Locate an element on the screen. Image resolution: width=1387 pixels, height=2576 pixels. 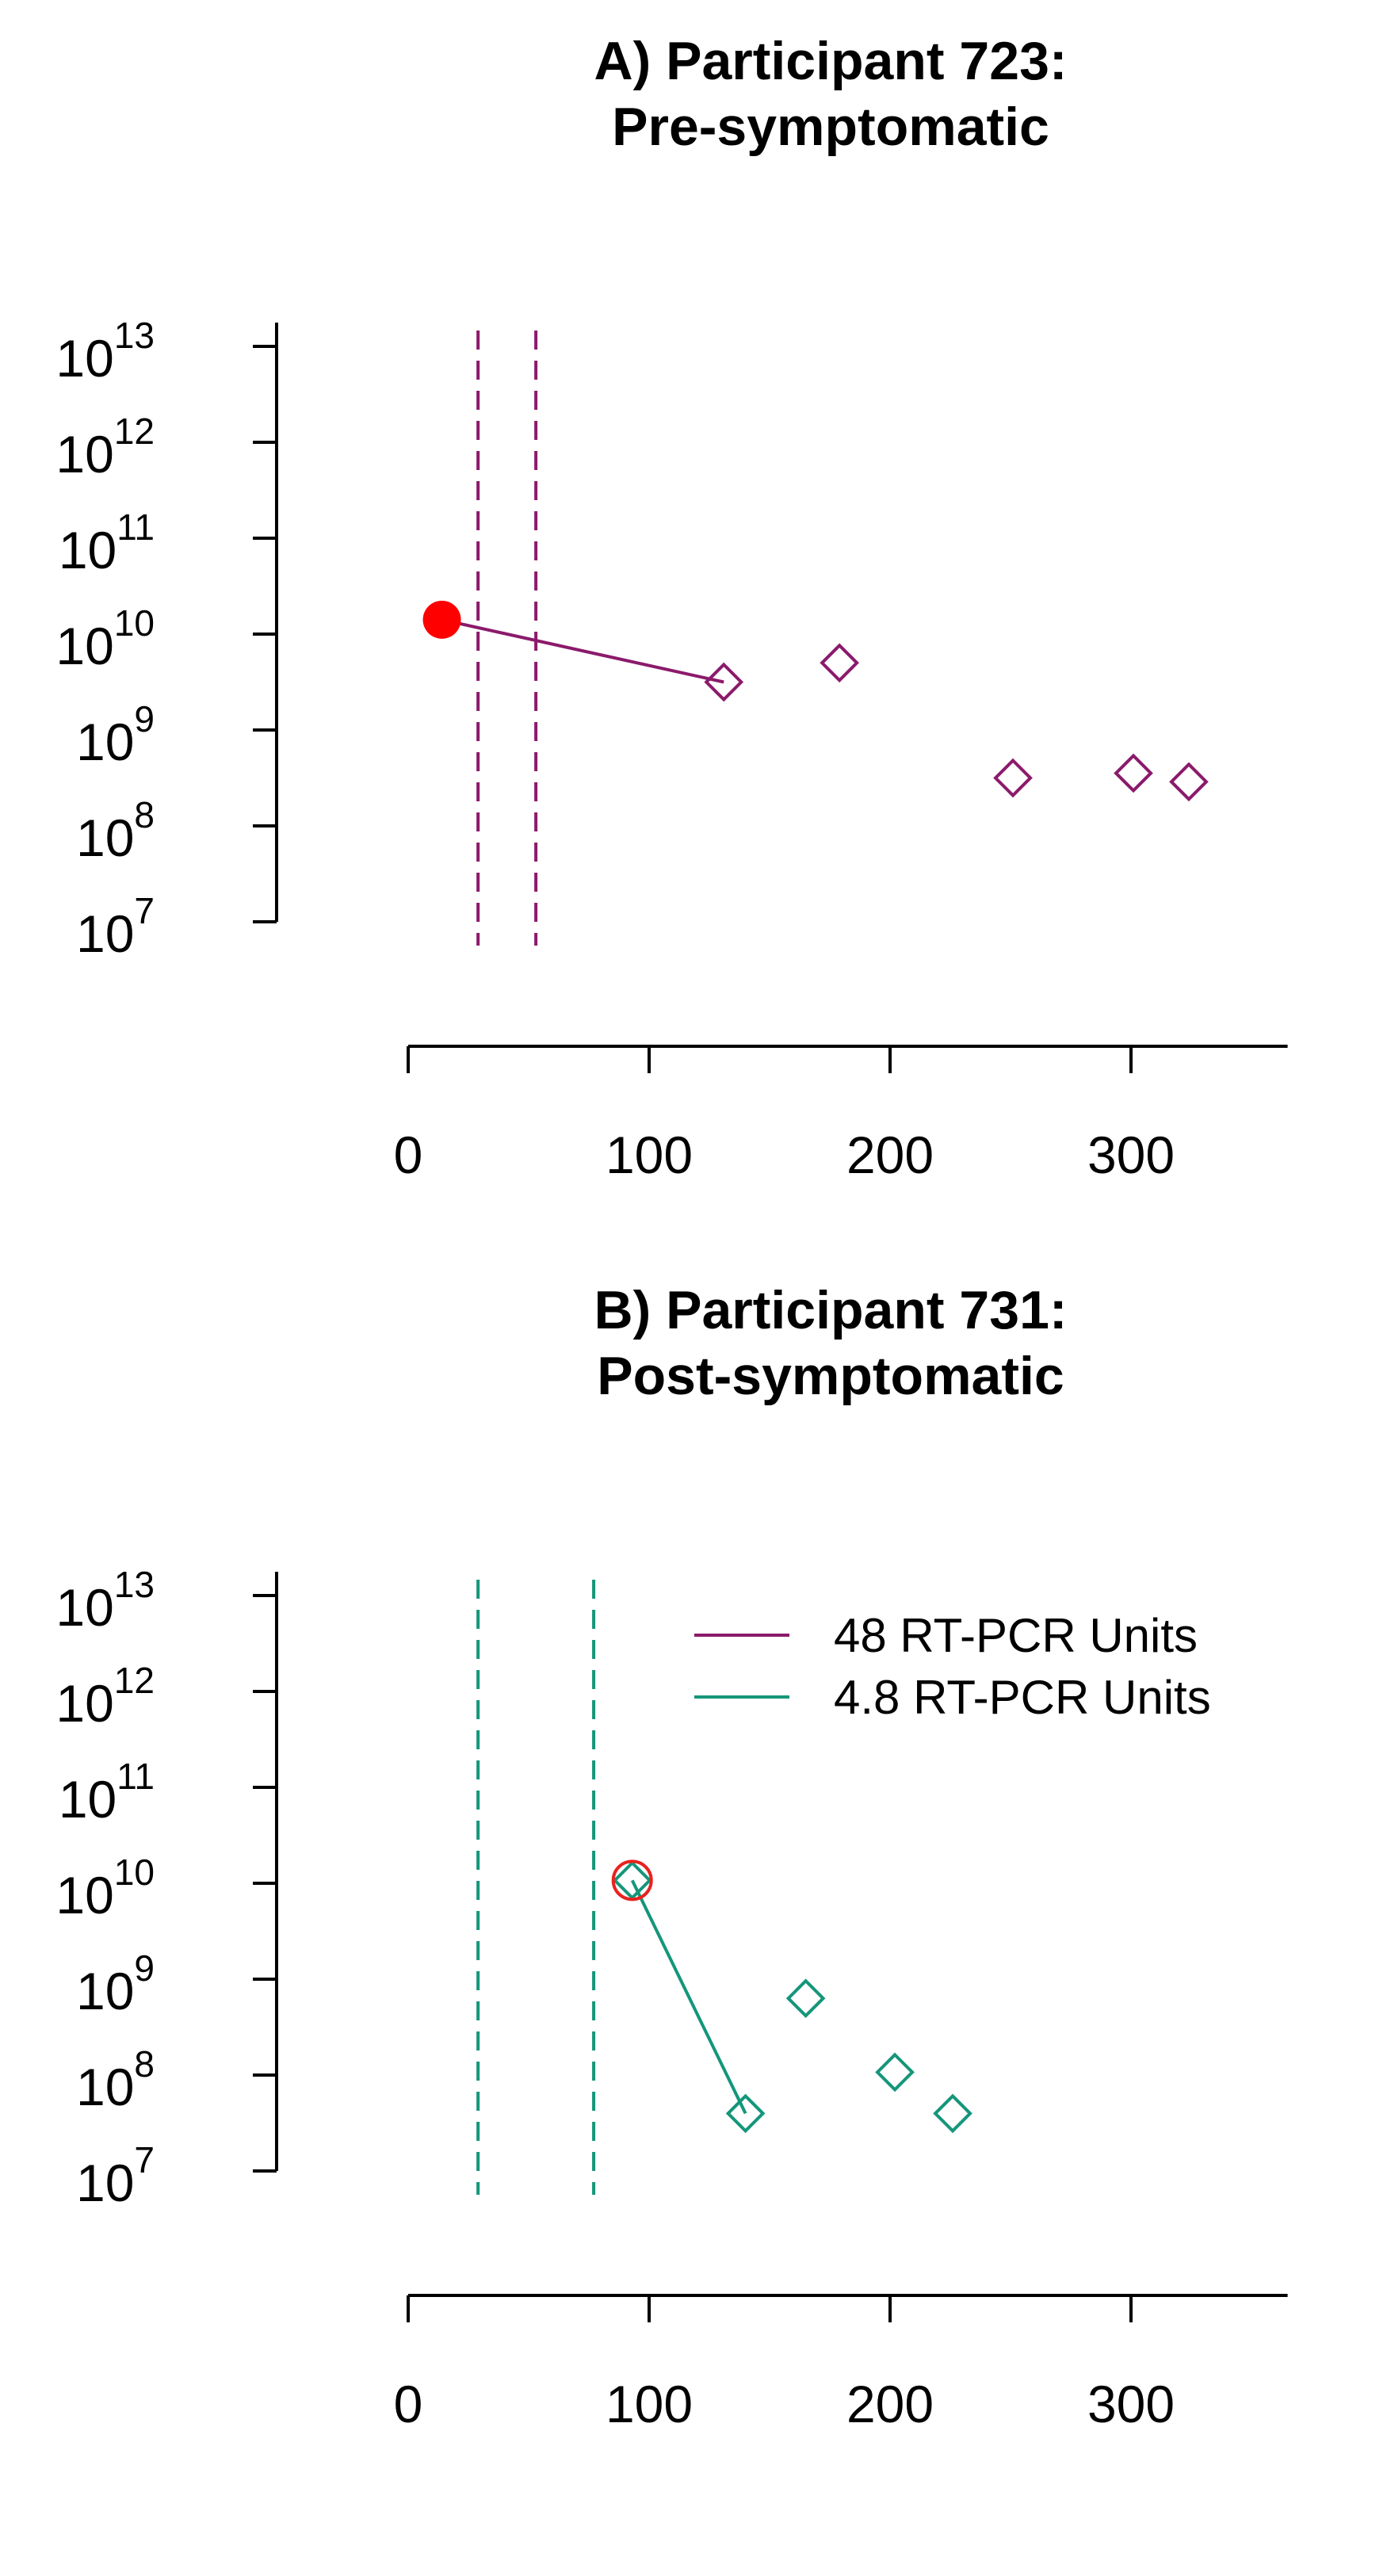
chart-title-line: Post-symptomatic is located at coordinates (831, 1376).